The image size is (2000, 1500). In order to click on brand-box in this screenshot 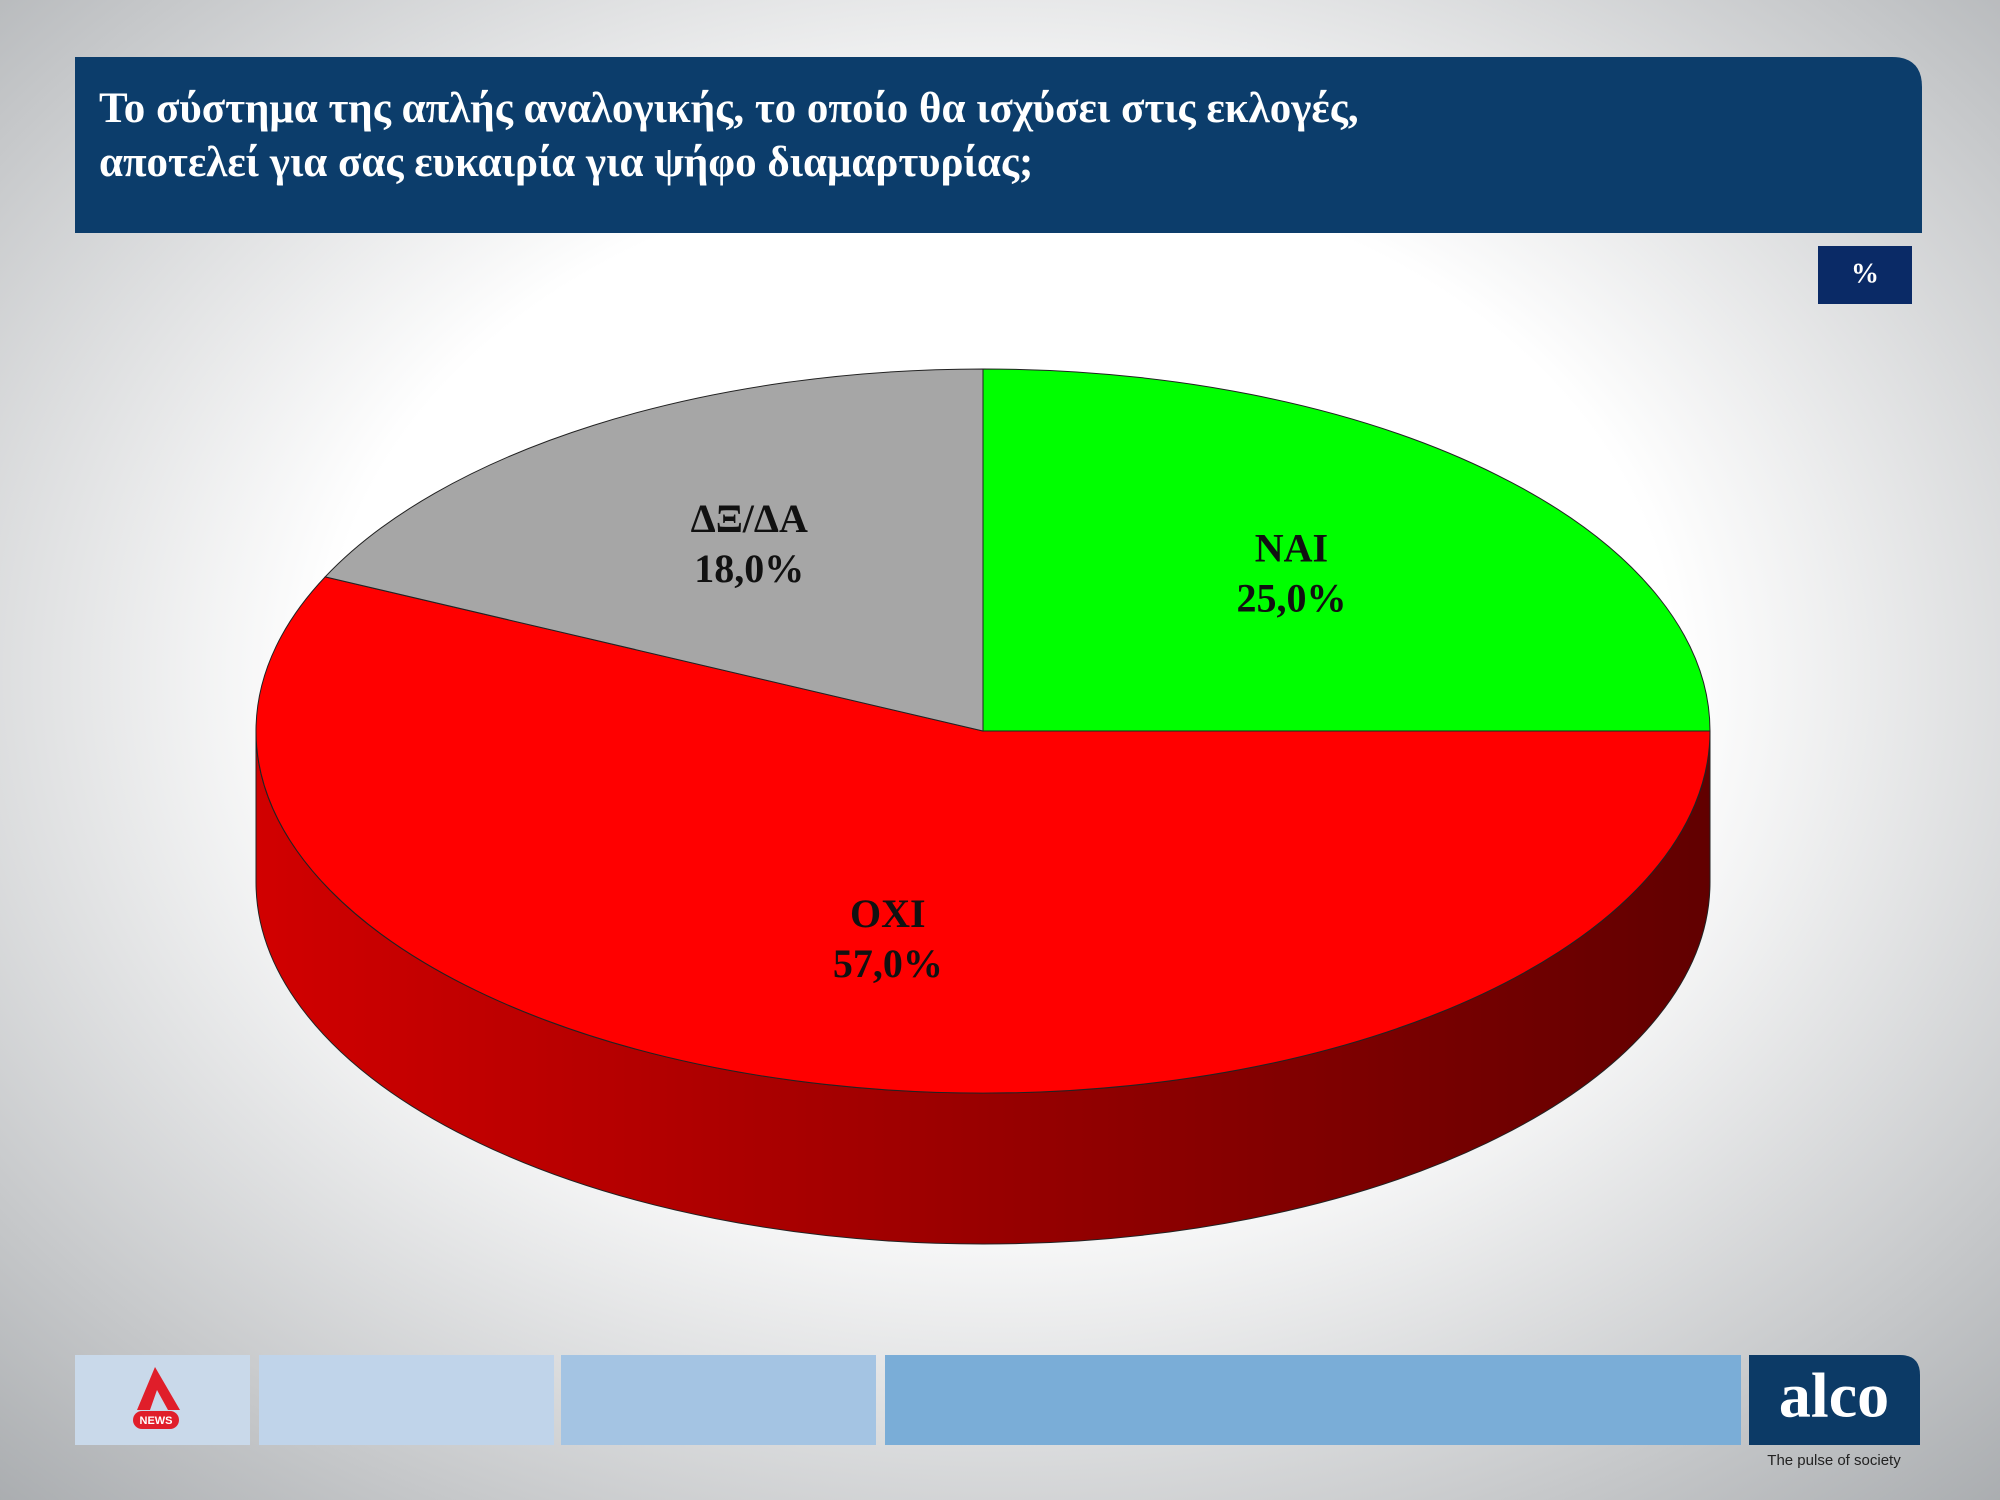, I will do `click(1834, 1400)`.